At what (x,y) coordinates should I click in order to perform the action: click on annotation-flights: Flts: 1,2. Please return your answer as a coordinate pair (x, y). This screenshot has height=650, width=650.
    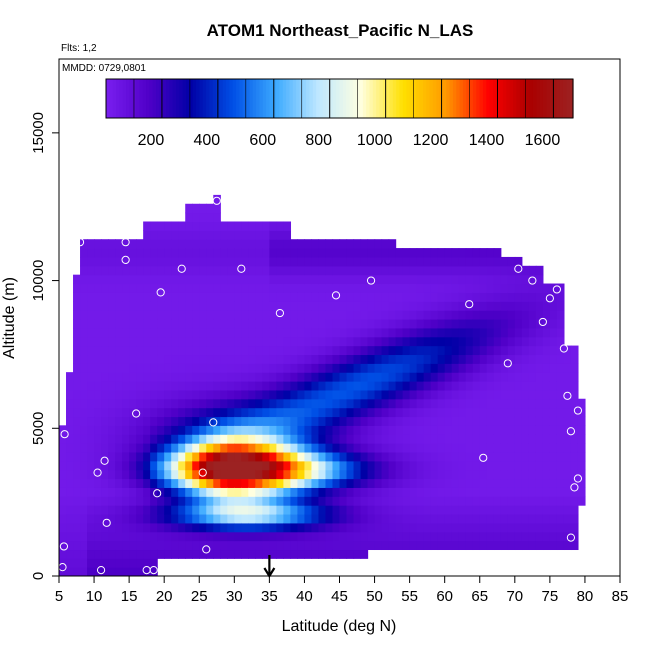
    Looking at the image, I should click on (79, 48).